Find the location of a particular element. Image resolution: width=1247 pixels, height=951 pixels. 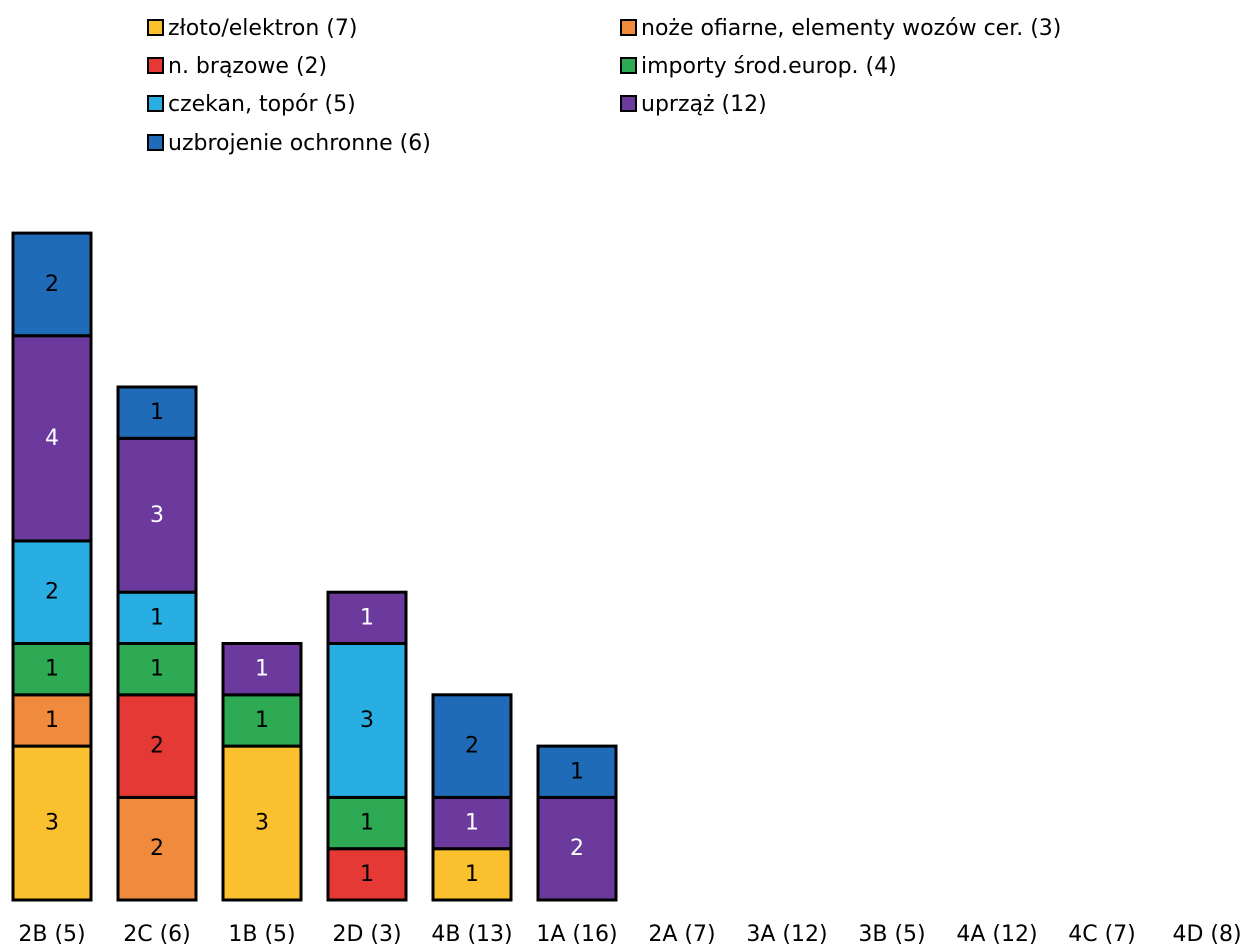

legend-label: noże ofiarne, elementy wozów cer. (3) is located at coordinates (851, 28).